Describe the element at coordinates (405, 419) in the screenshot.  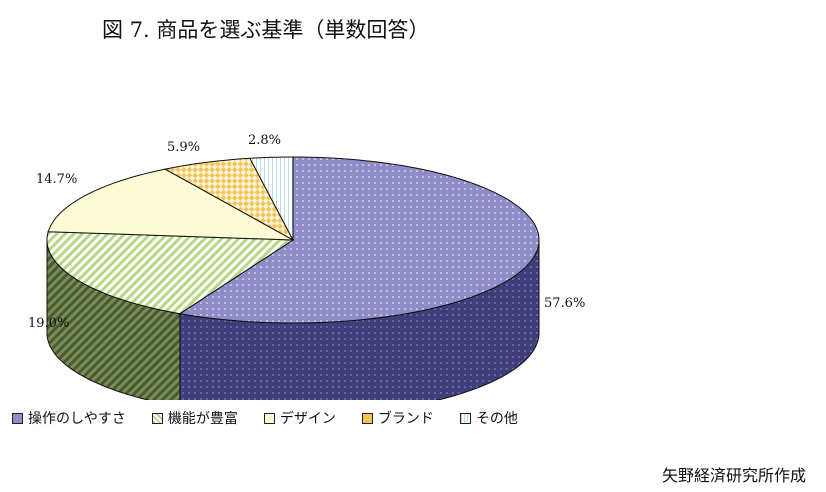
I see `legend-label: ブランド` at that location.